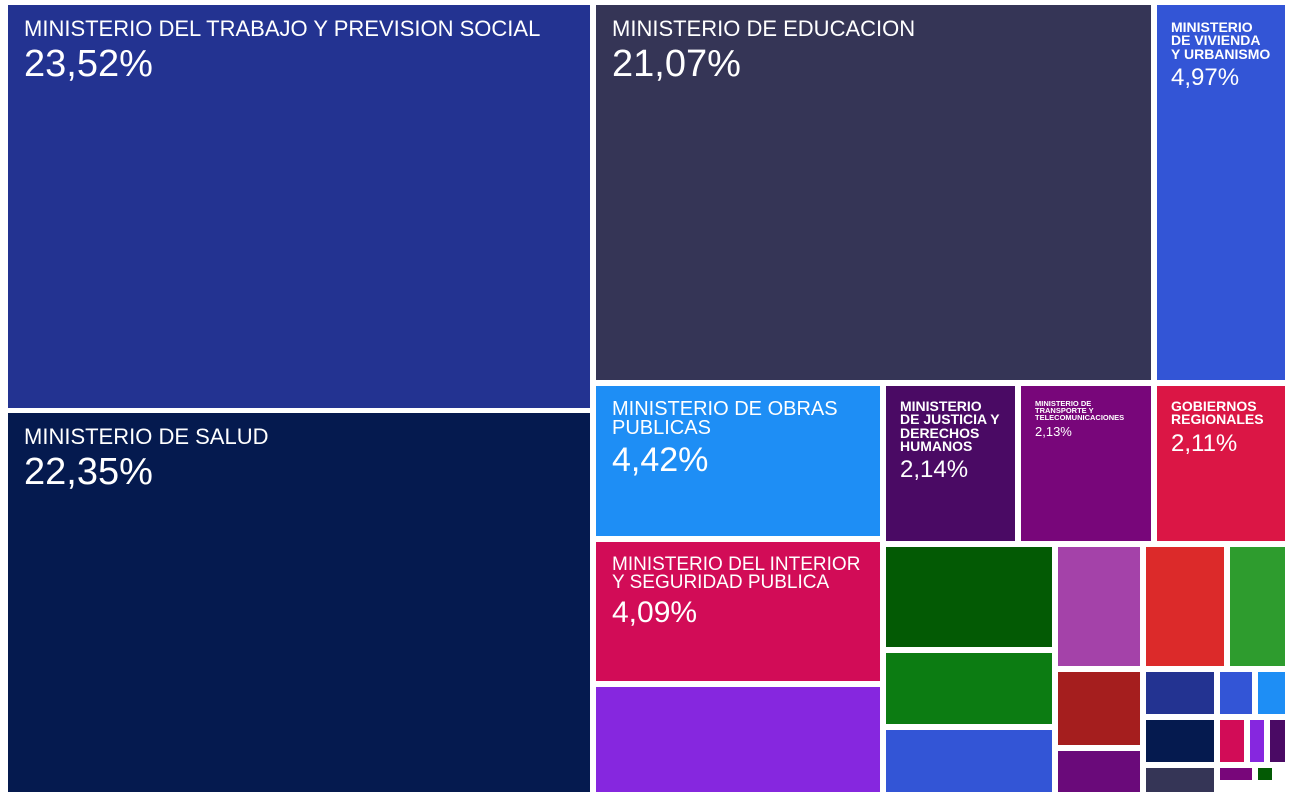  What do you see at coordinates (1221, 463) in the screenshot?
I see `tile: GOBIERNOS REGIONALES 2,11%` at bounding box center [1221, 463].